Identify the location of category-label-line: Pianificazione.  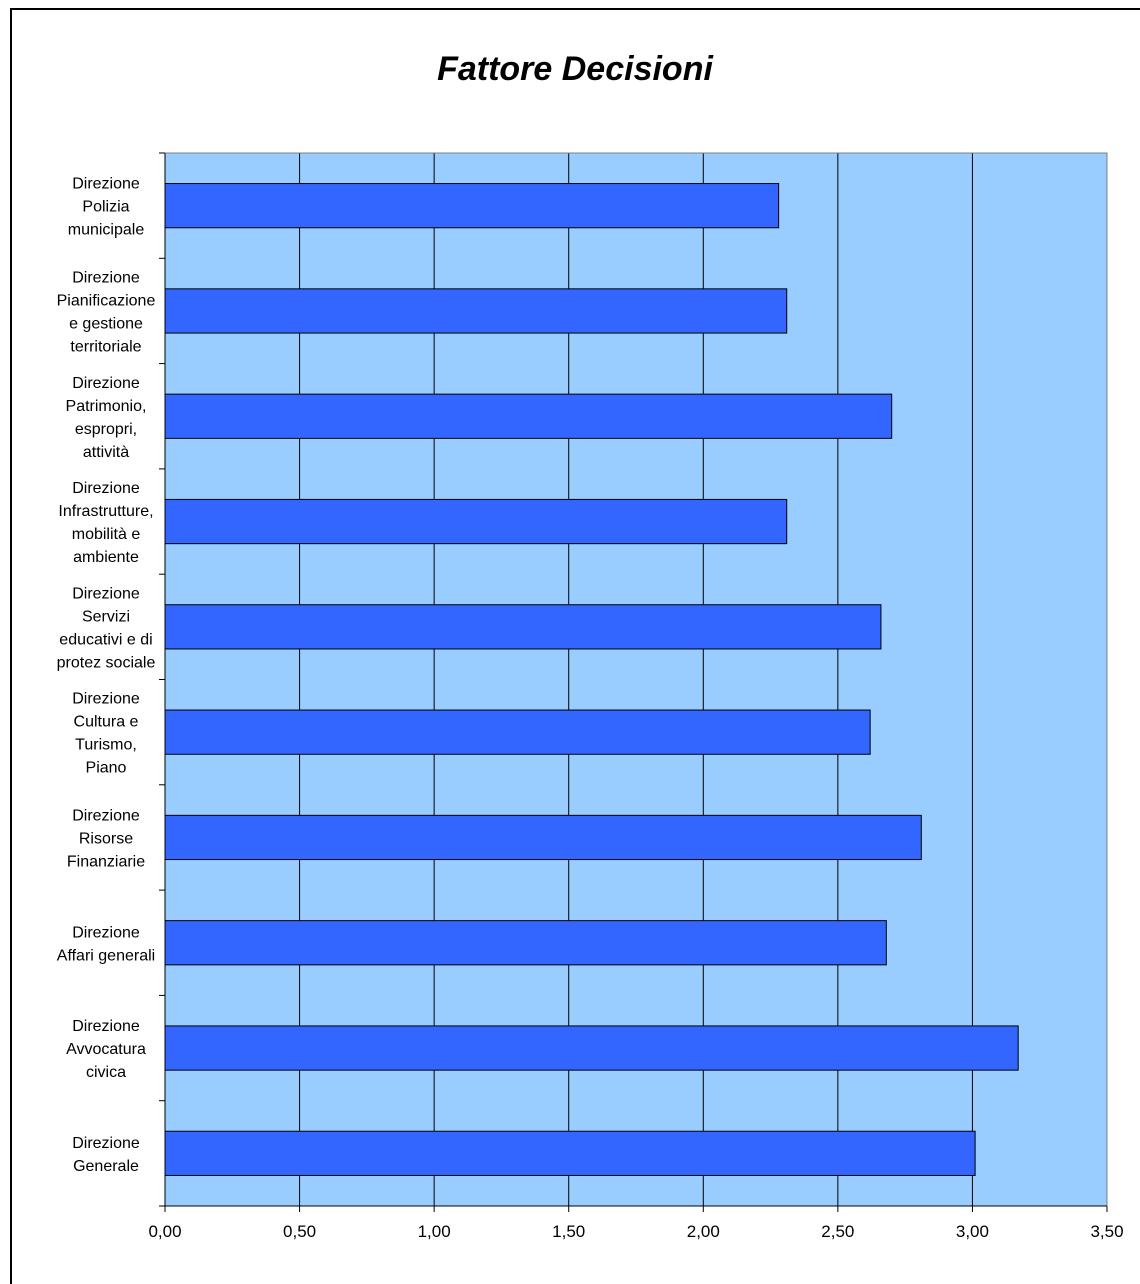
(106, 300).